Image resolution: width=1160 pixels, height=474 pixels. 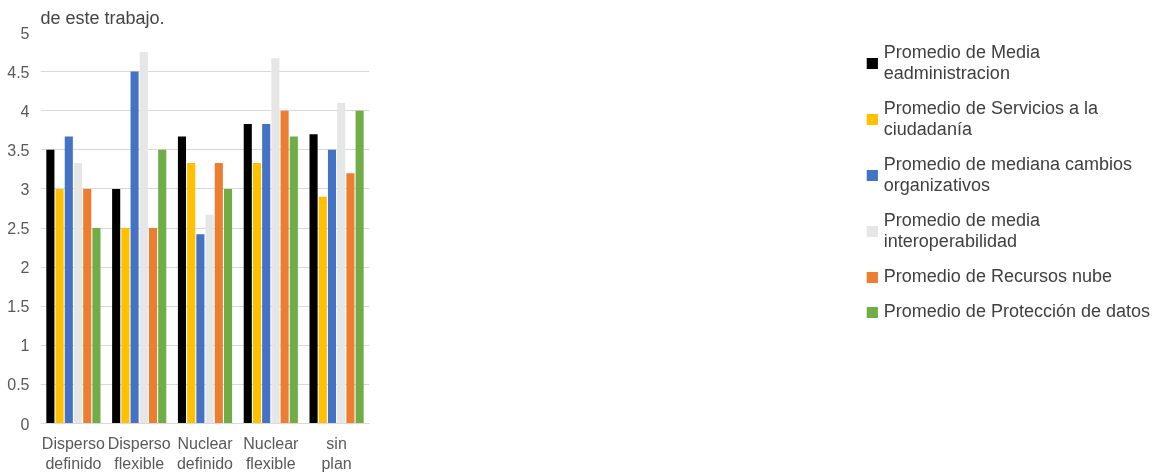 I want to click on y-tick-label: 4, so click(x=25, y=111).